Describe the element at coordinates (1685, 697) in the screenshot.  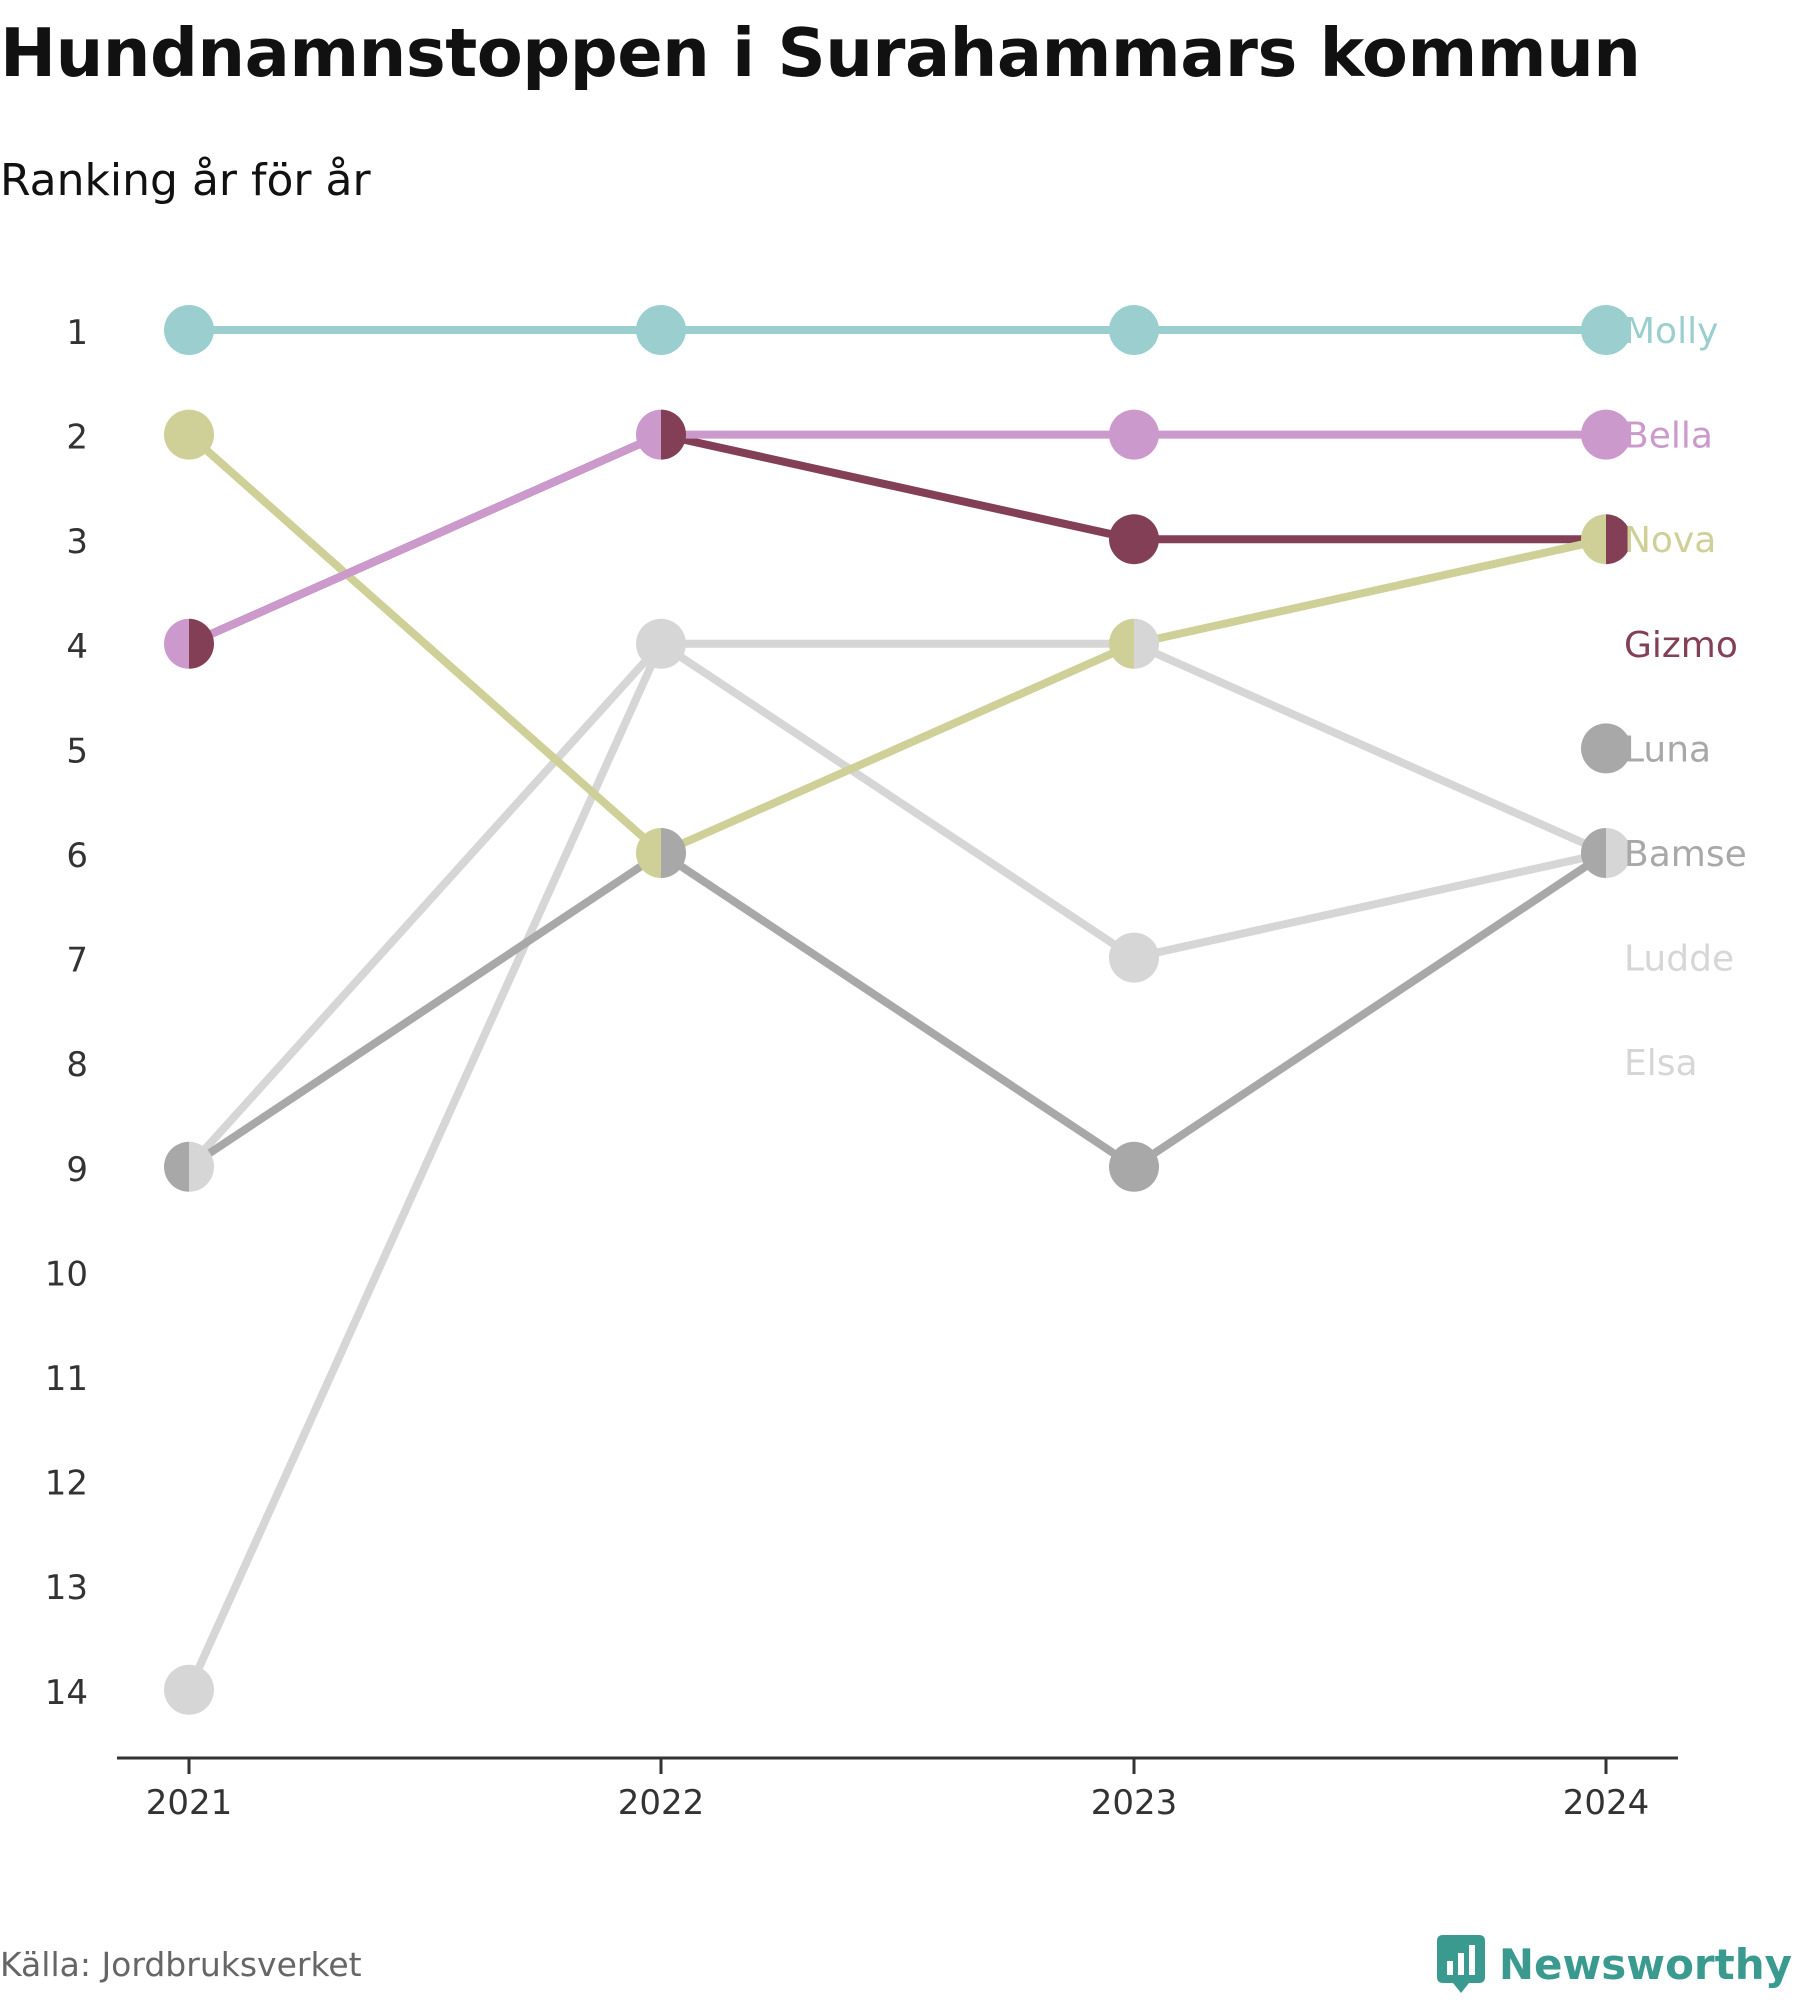
I see `series-labels: Molly Bella Nova Gizmo Luna Bamse Ludde Elsa` at that location.